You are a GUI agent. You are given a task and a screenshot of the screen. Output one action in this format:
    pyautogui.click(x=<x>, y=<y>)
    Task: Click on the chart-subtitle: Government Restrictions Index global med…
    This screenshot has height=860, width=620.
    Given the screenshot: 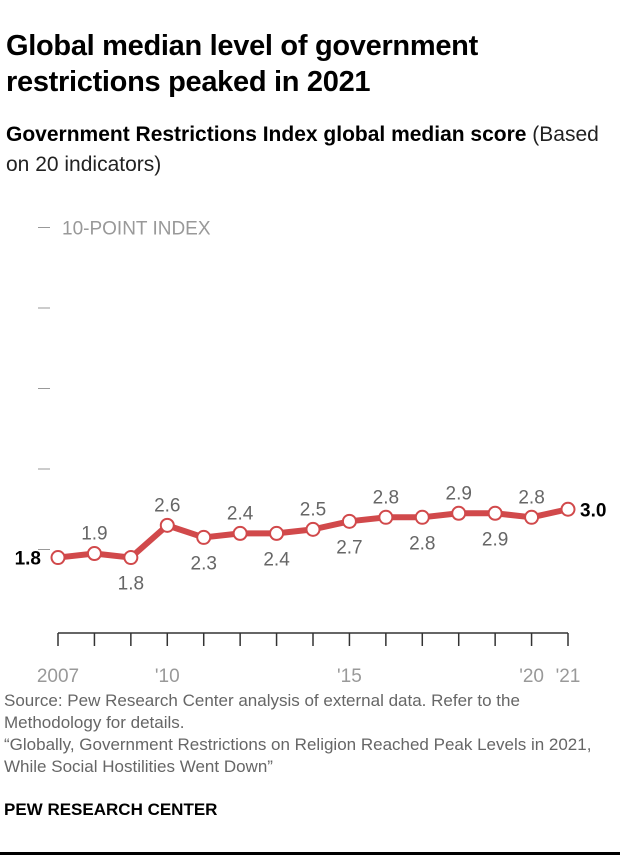 What is the action you would take?
    pyautogui.click(x=306, y=150)
    